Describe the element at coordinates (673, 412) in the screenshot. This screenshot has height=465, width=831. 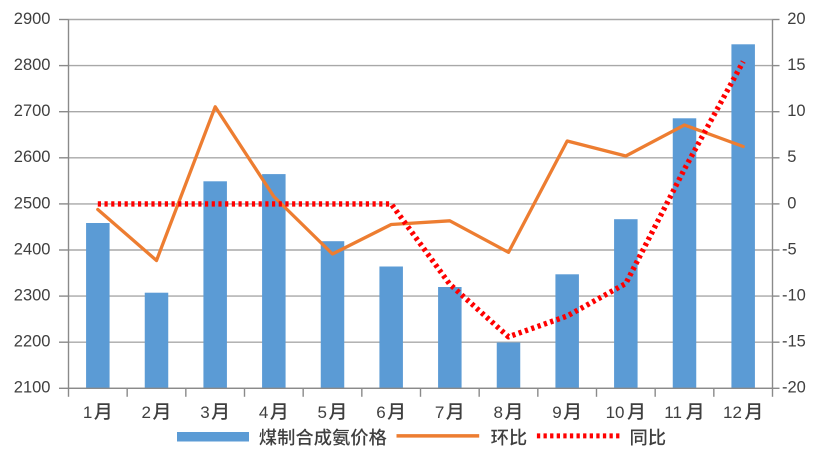
I see `svg-text: 11` at that location.